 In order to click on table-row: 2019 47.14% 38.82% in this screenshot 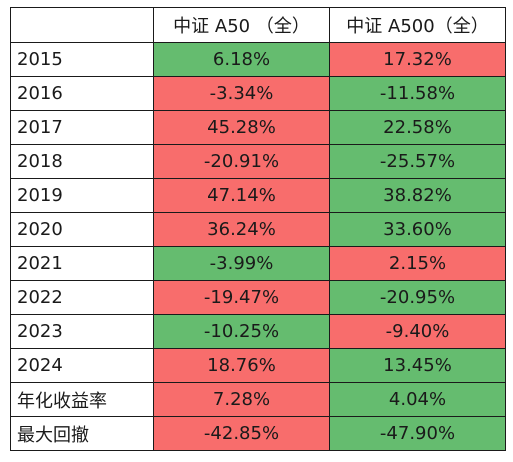, I will do `click(258, 195)`.